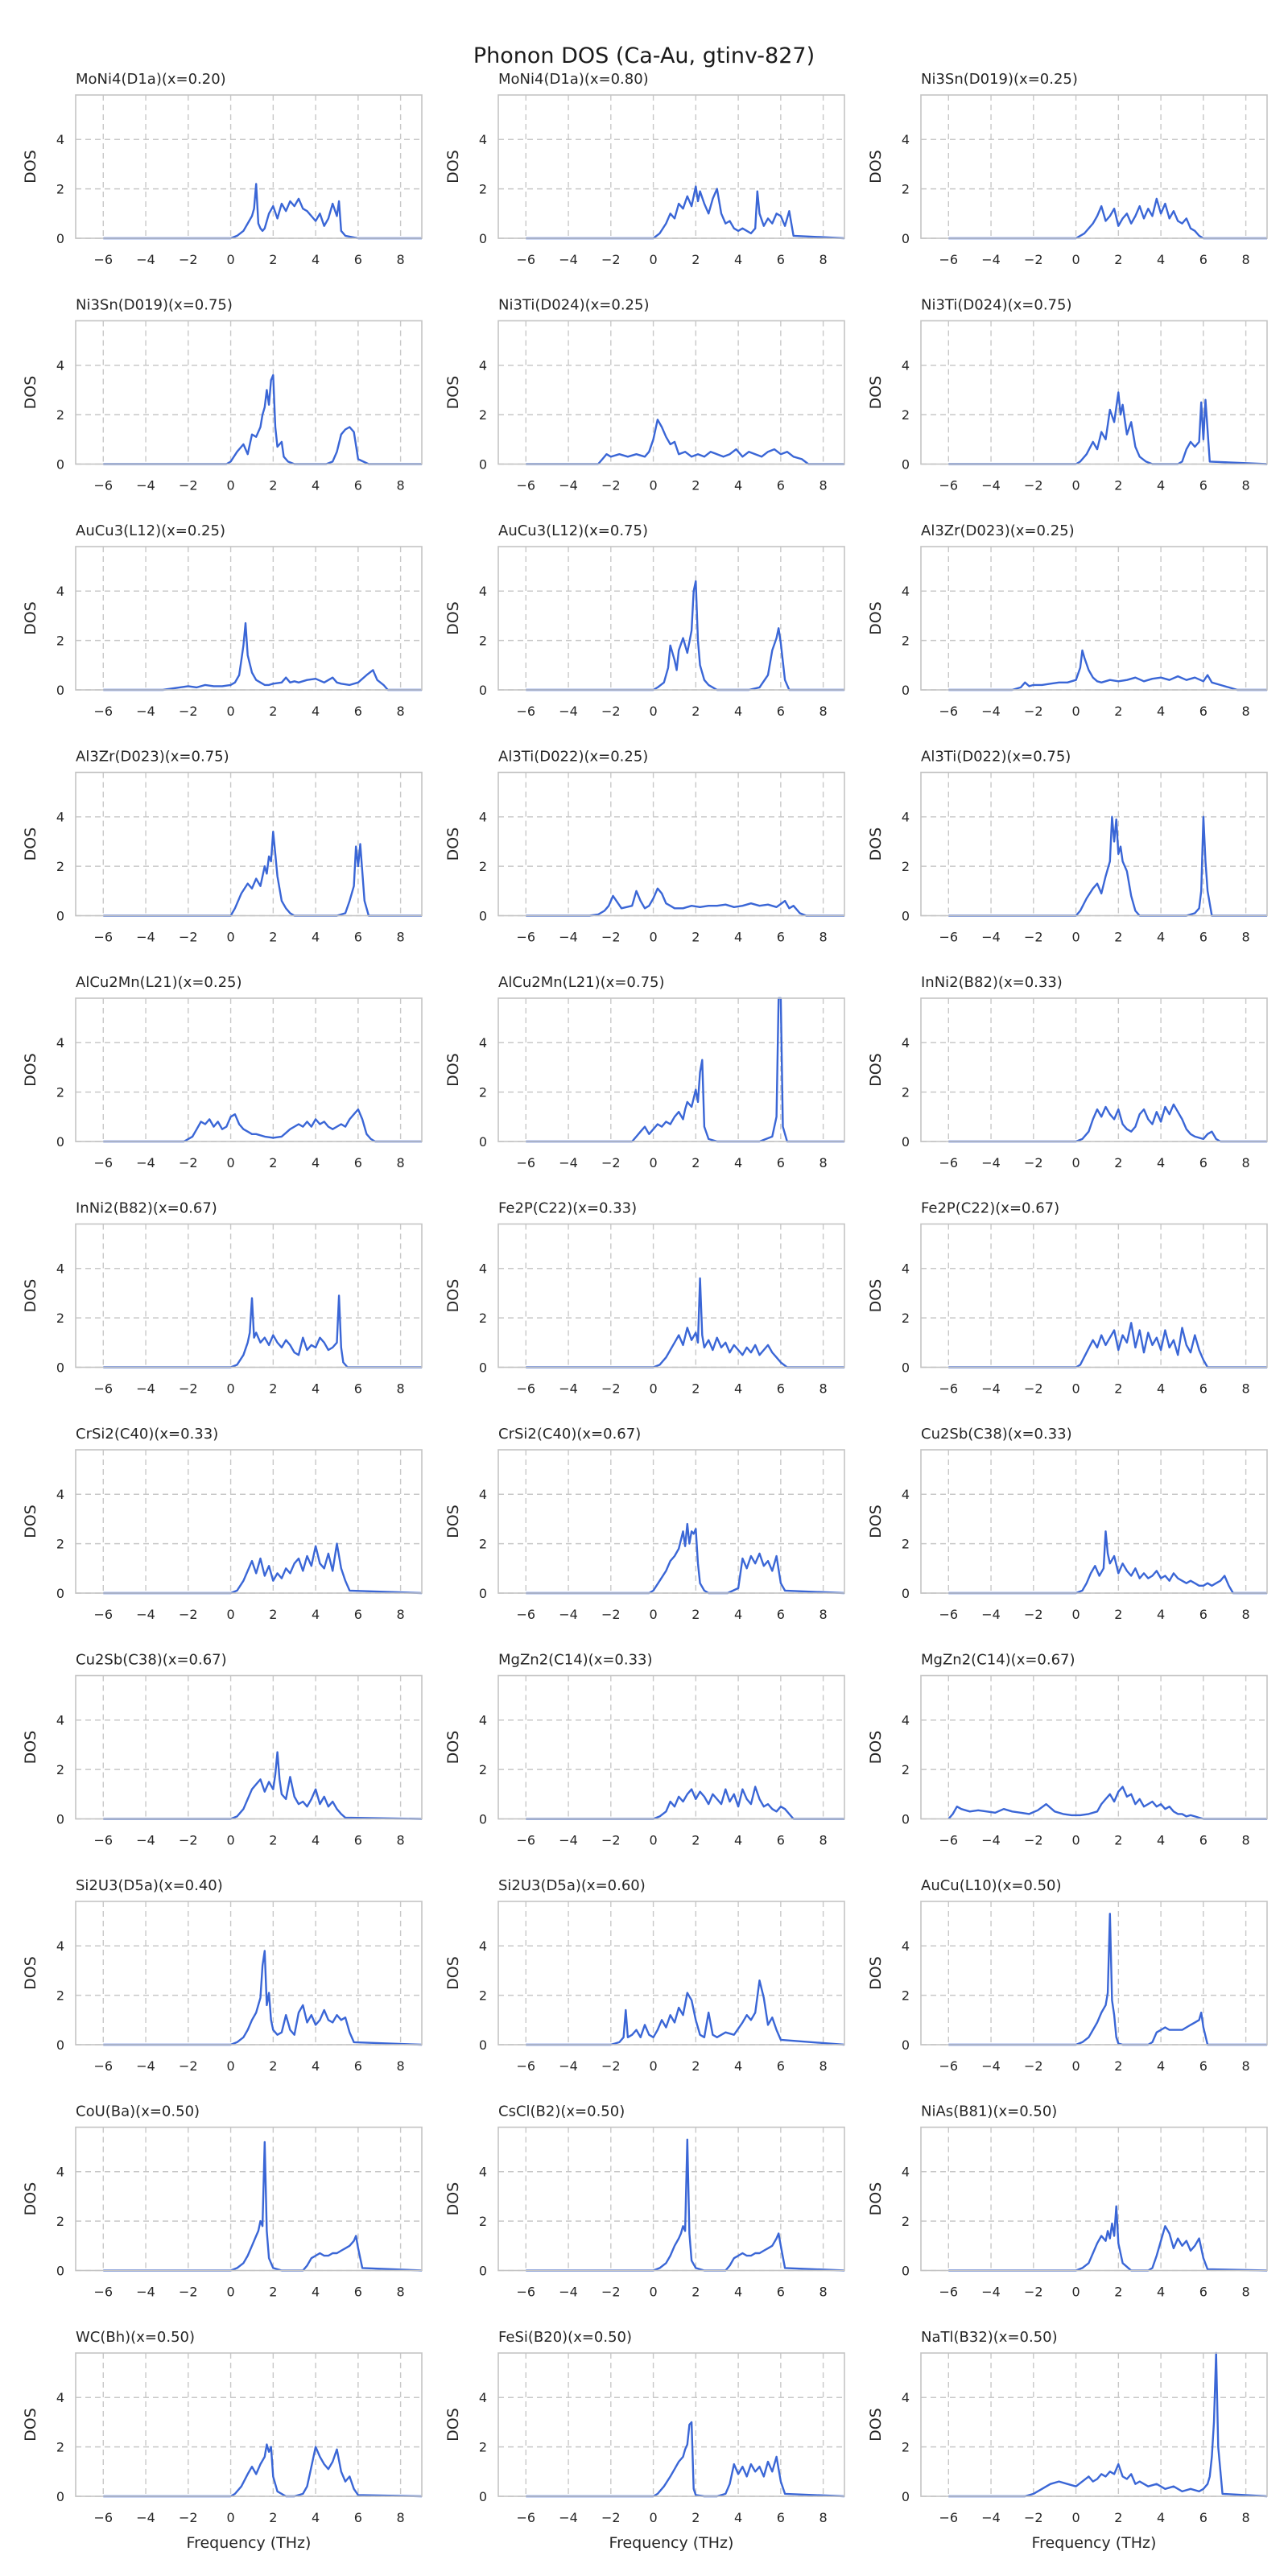 This screenshot has height=2576, width=1288. What do you see at coordinates (222, 847) in the screenshot?
I see `subplot-9: Al3Zr(D023)(x=0.75) −6 −4 −2 0 2 4 6 8 0 2 4 DOS` at bounding box center [222, 847].